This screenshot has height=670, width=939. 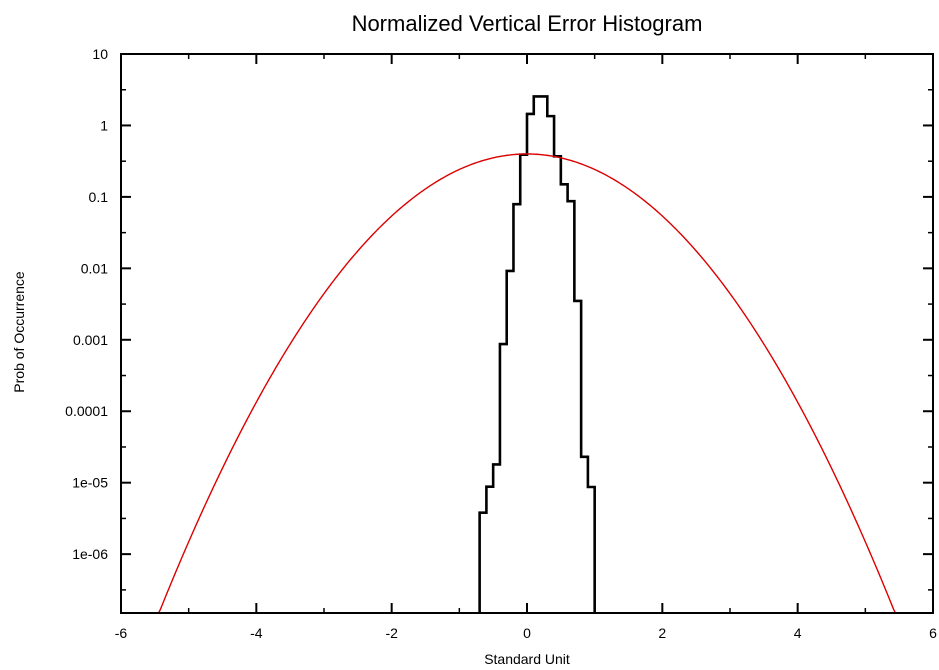 I want to click on x-axis-label: Standard Unit, so click(x=527, y=659).